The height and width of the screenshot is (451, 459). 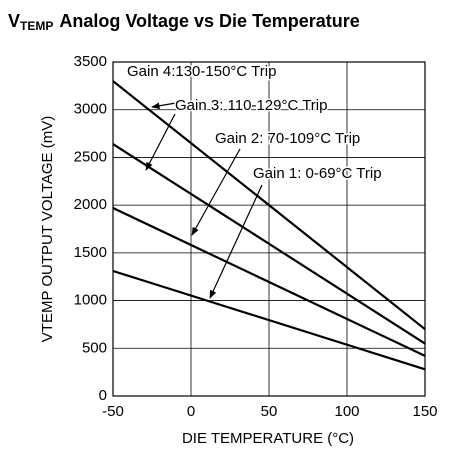 What do you see at coordinates (90, 300) in the screenshot?
I see `y-tick-label: 1000` at bounding box center [90, 300].